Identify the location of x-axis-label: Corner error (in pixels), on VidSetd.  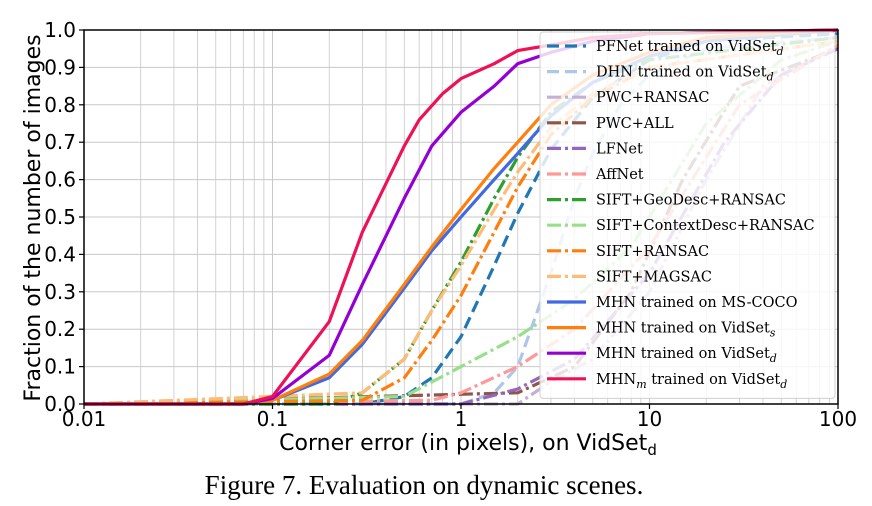
(468, 445).